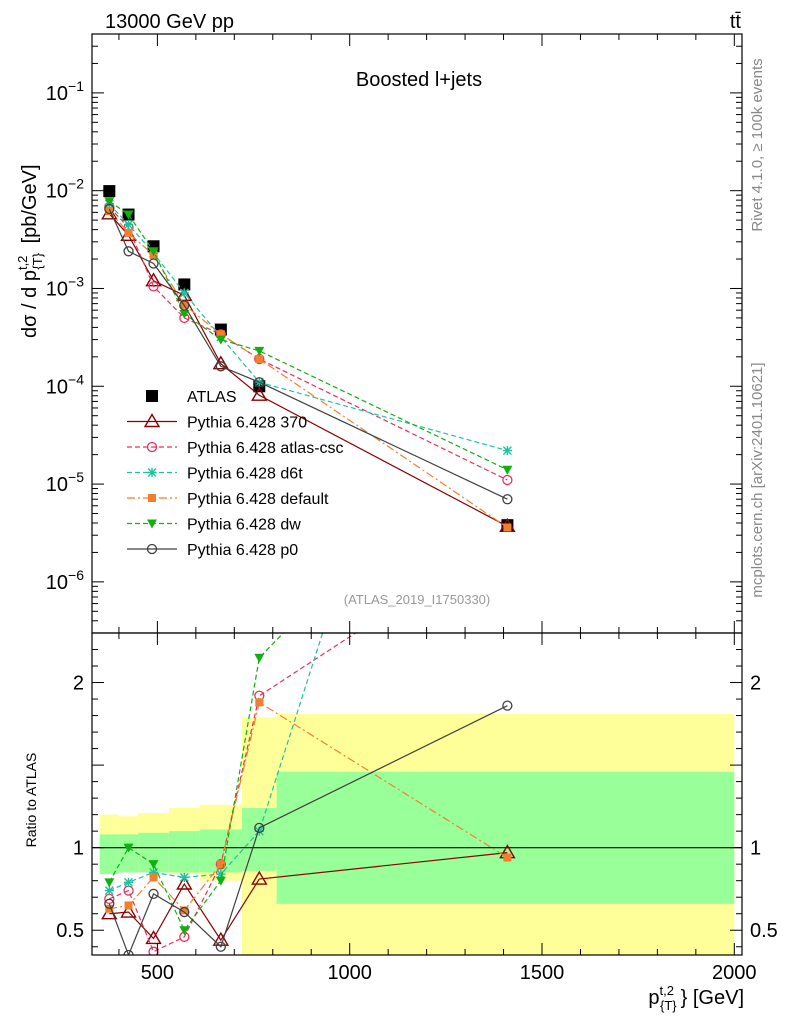  Describe the element at coordinates (247, 423) in the screenshot. I see `legend-label-p370: Pythia 6.428 370` at that location.